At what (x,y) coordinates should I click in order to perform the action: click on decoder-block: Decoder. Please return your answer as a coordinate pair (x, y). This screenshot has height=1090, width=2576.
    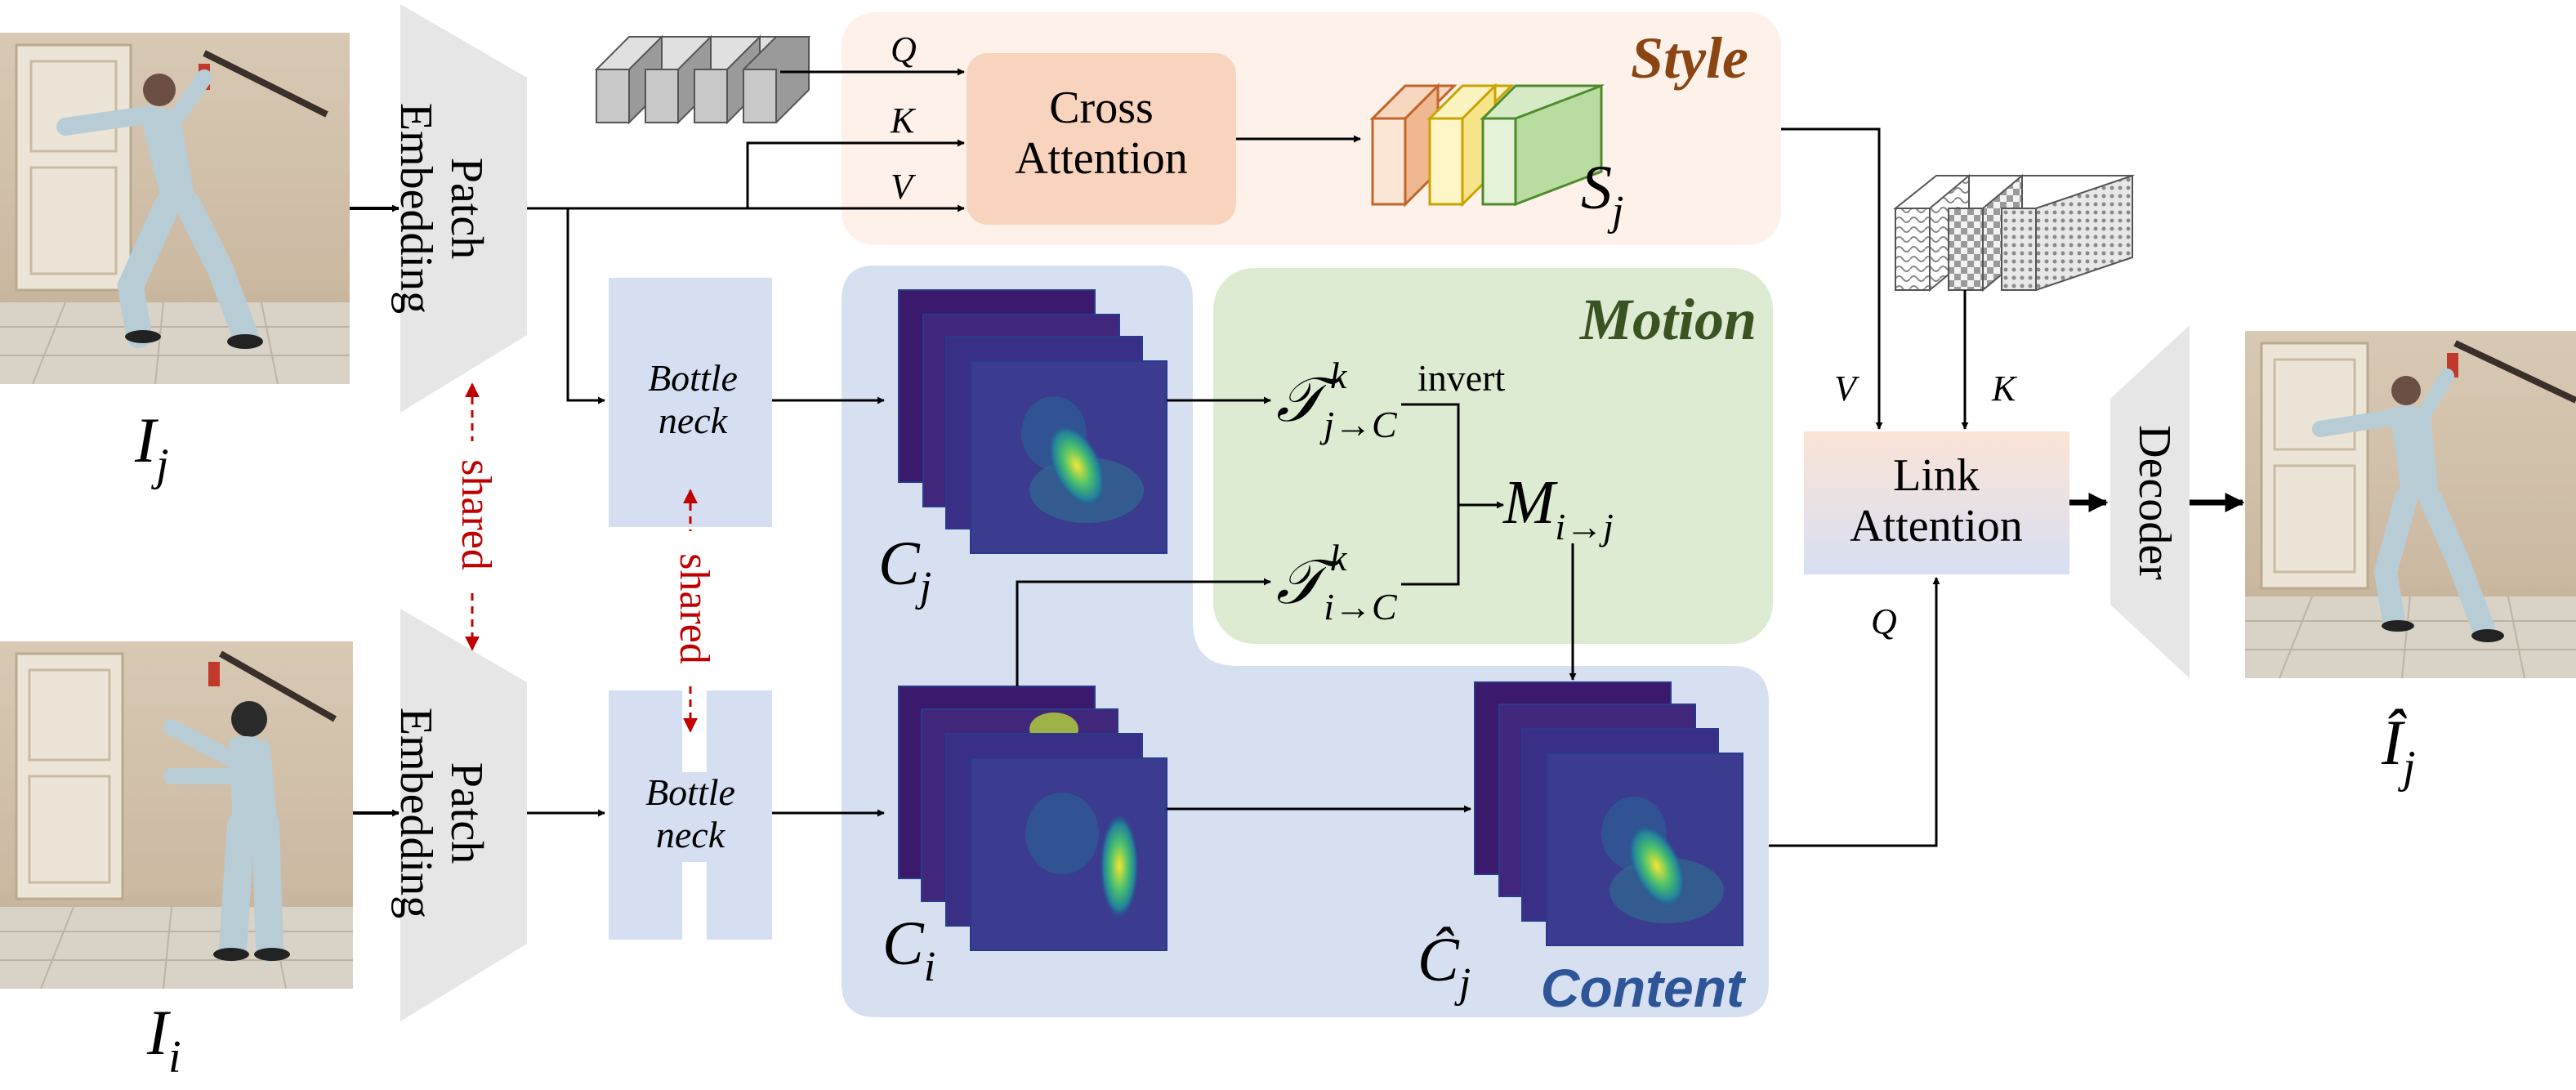
    Looking at the image, I should click on (2150, 501).